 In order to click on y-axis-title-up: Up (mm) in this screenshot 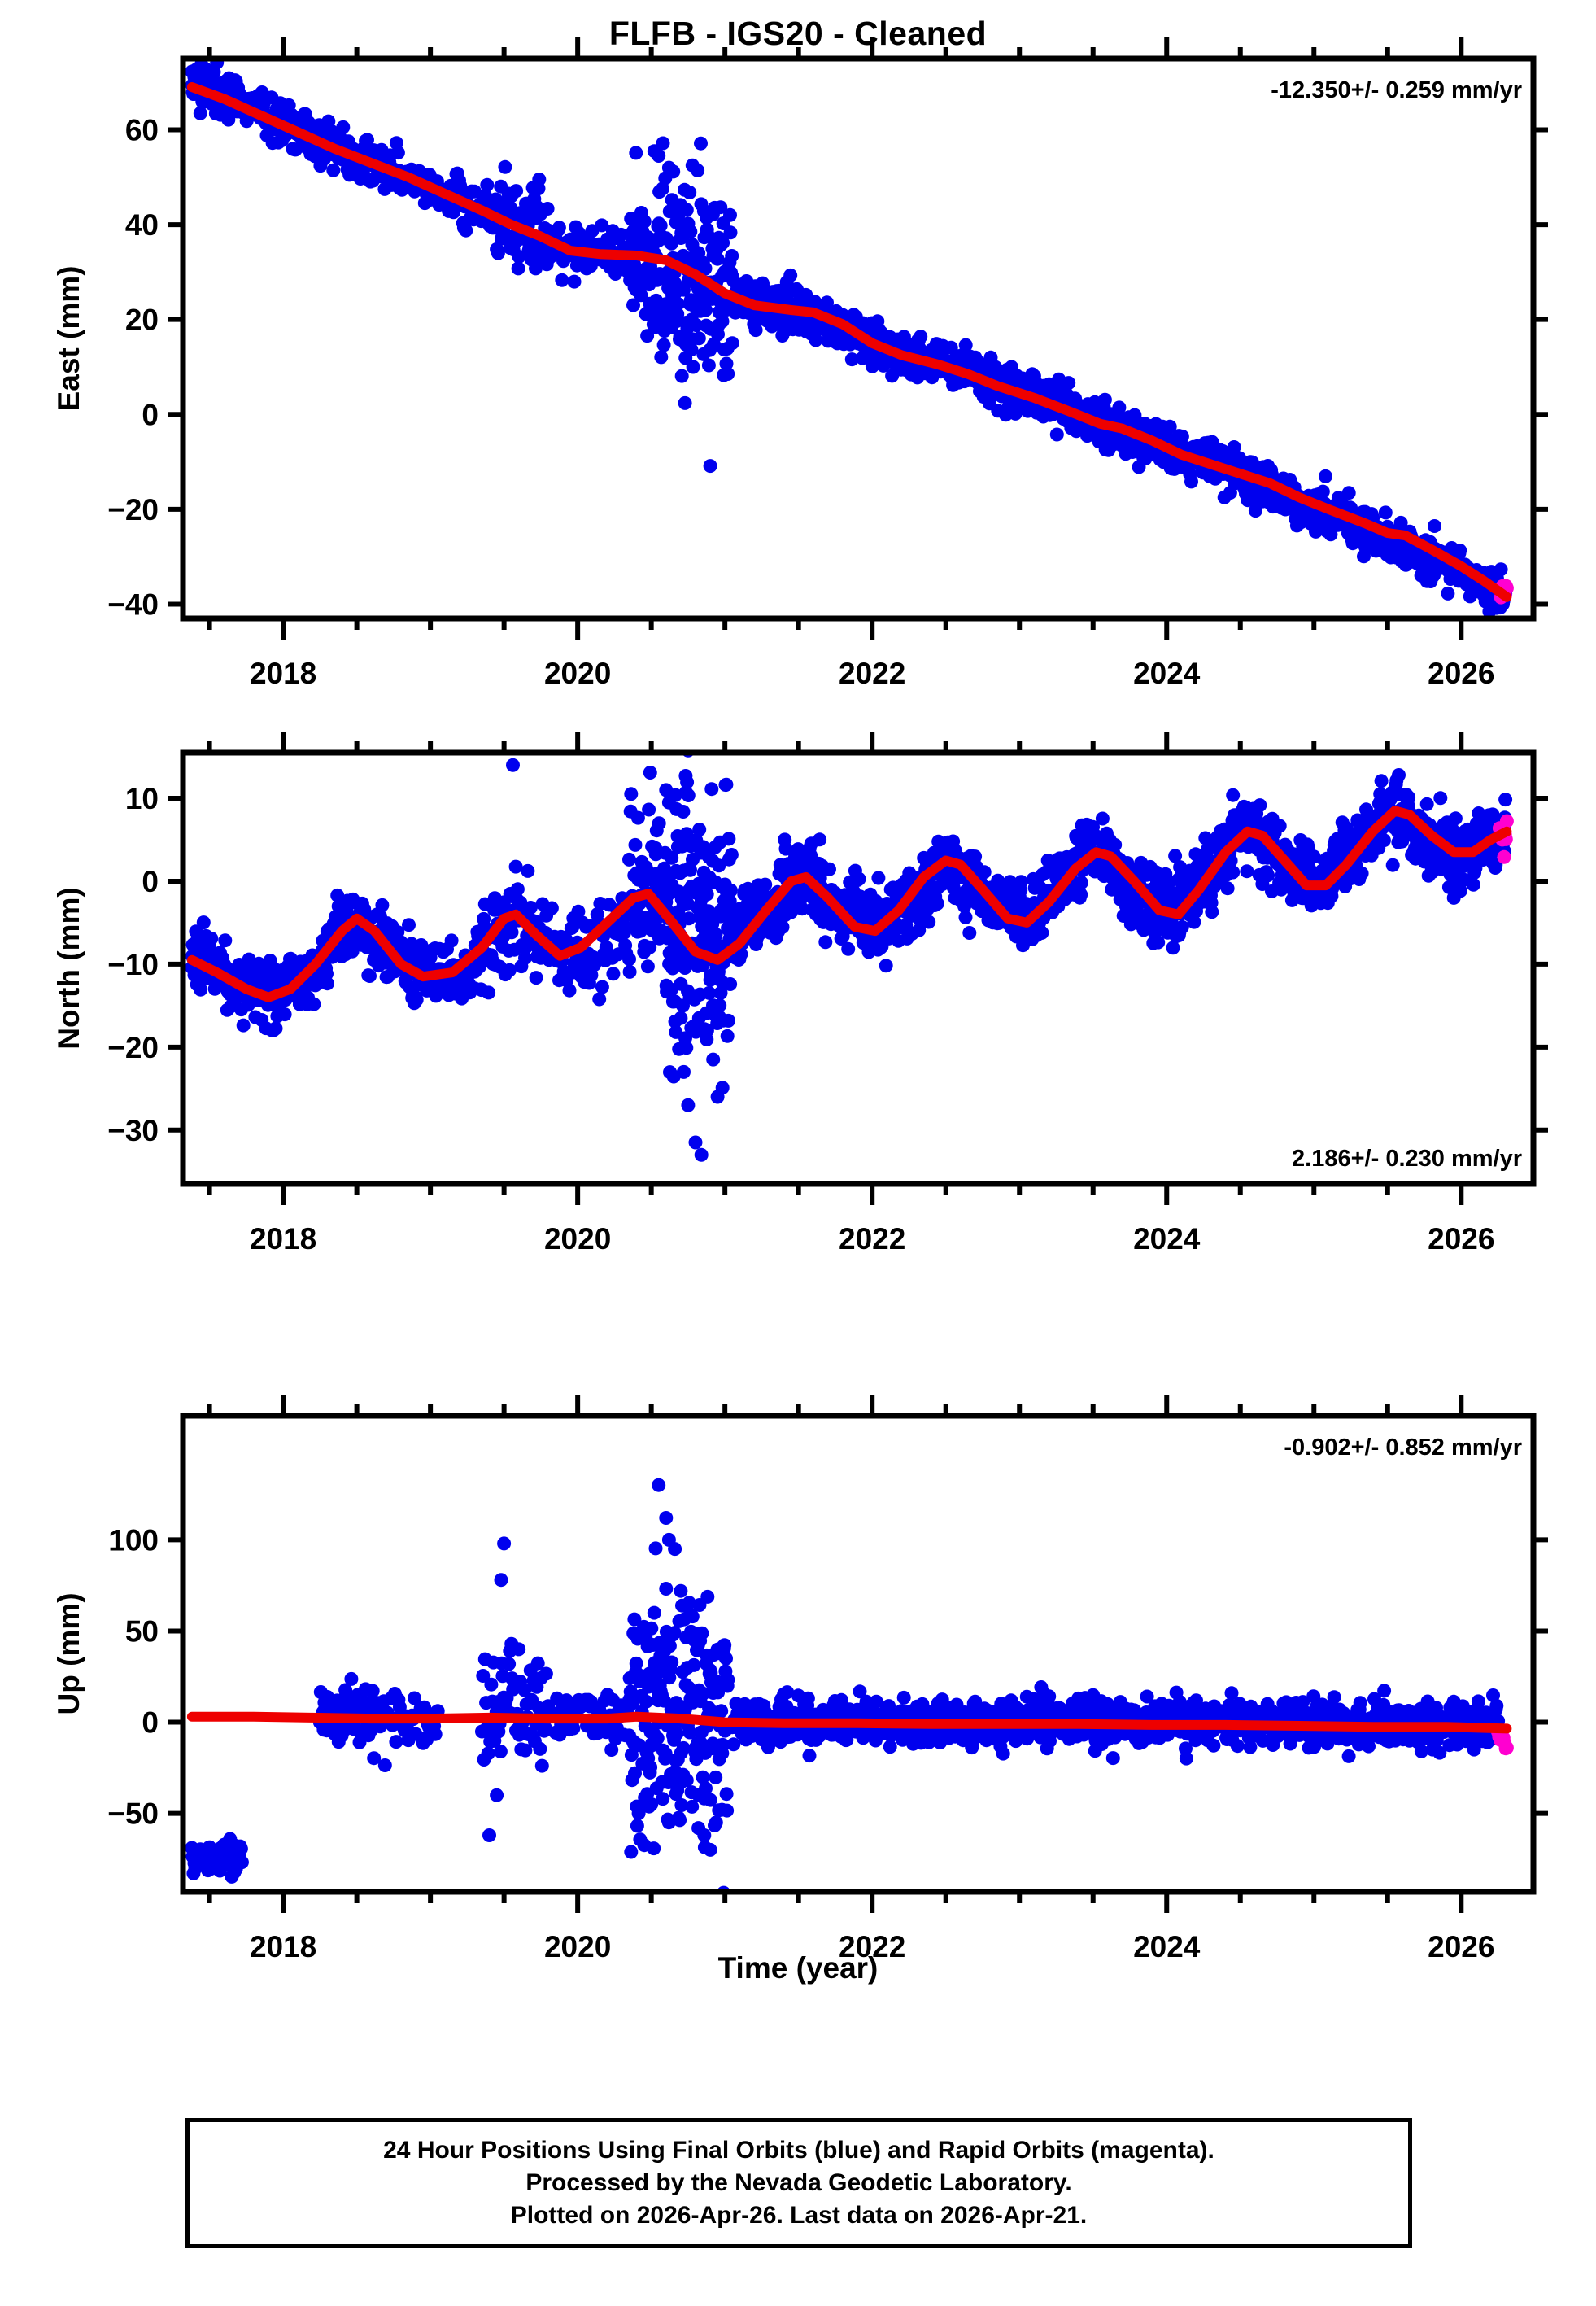, I will do `click(68, 1653)`.